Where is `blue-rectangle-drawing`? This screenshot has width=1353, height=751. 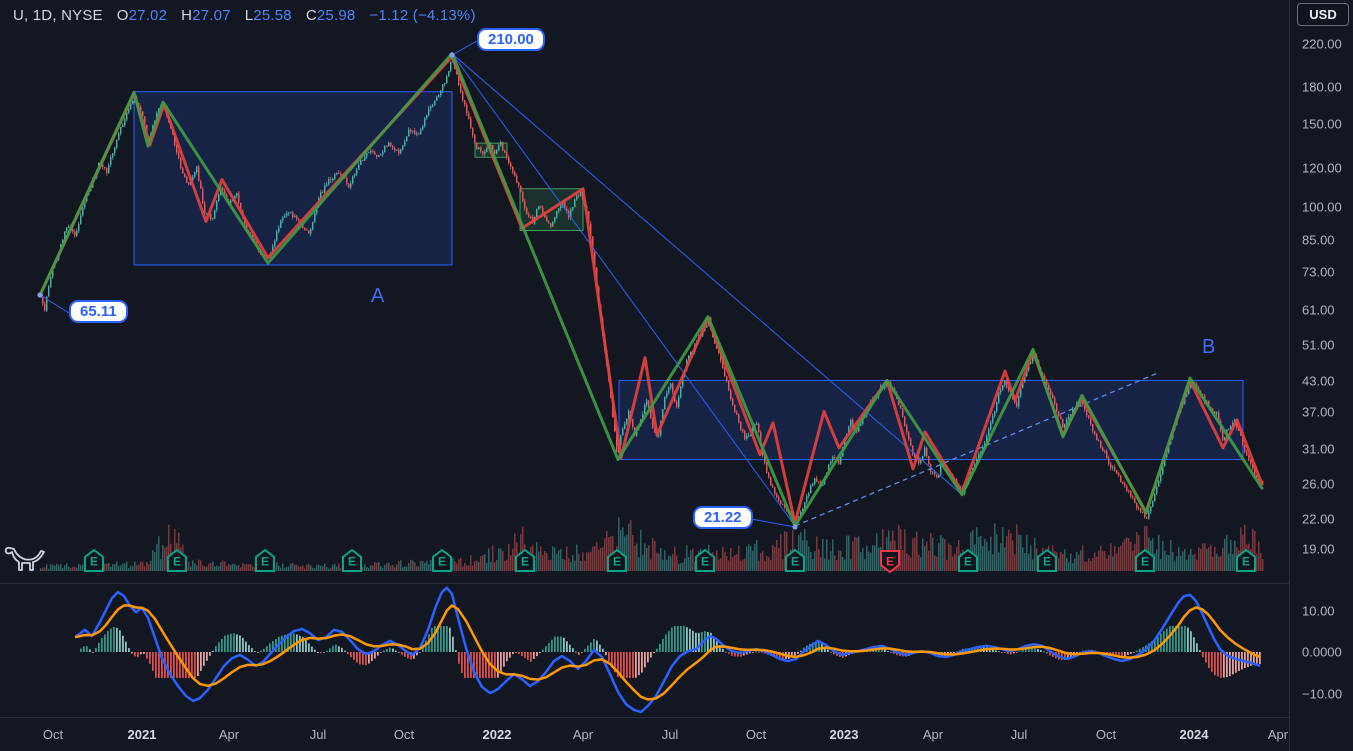
blue-rectangle-drawing is located at coordinates (293, 178).